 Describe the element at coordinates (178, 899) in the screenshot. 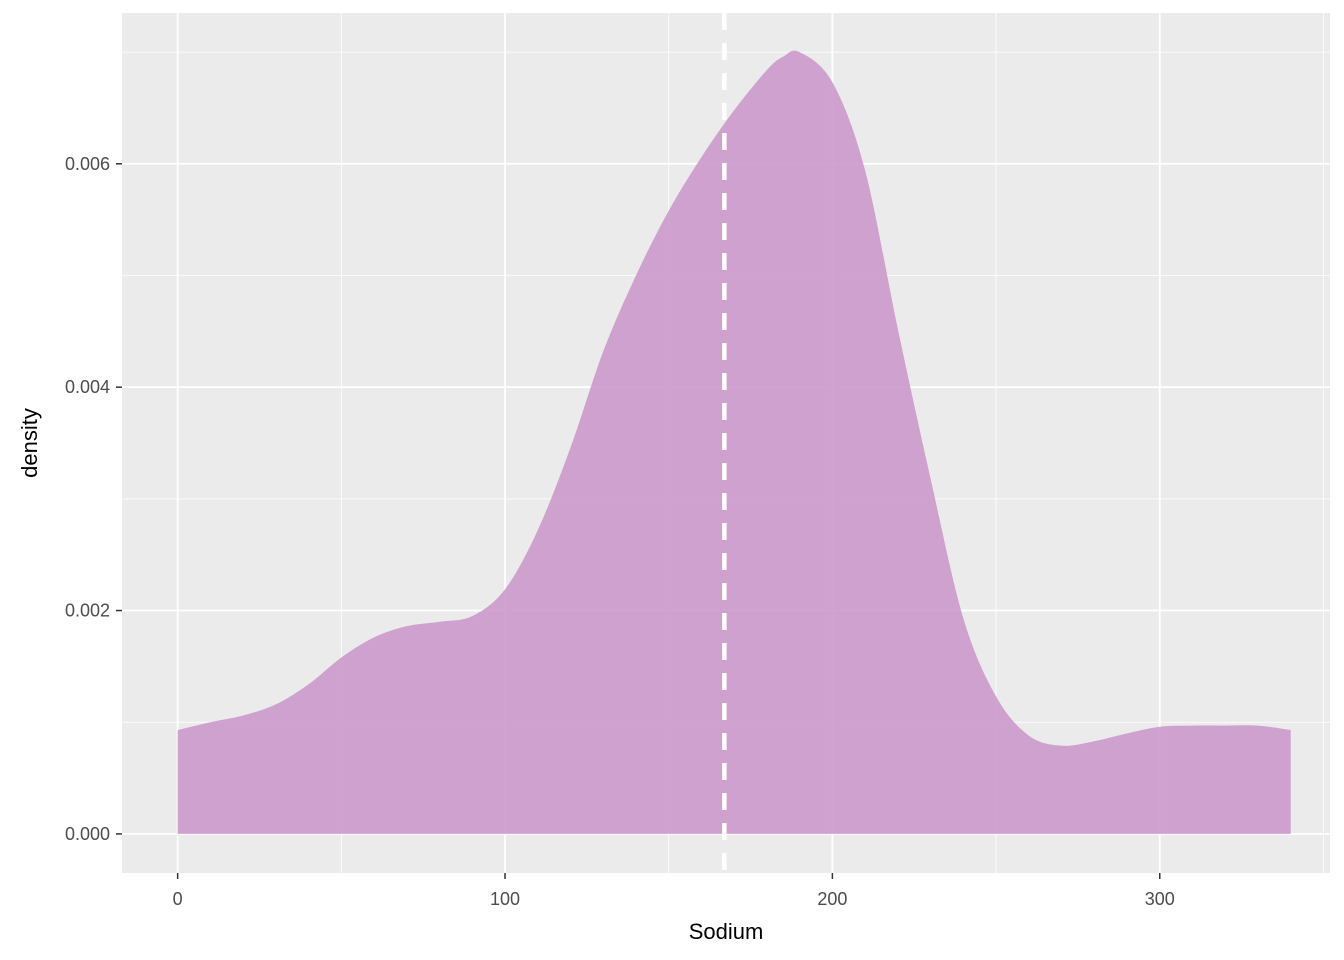

I see `x-tick-label: 0` at that location.